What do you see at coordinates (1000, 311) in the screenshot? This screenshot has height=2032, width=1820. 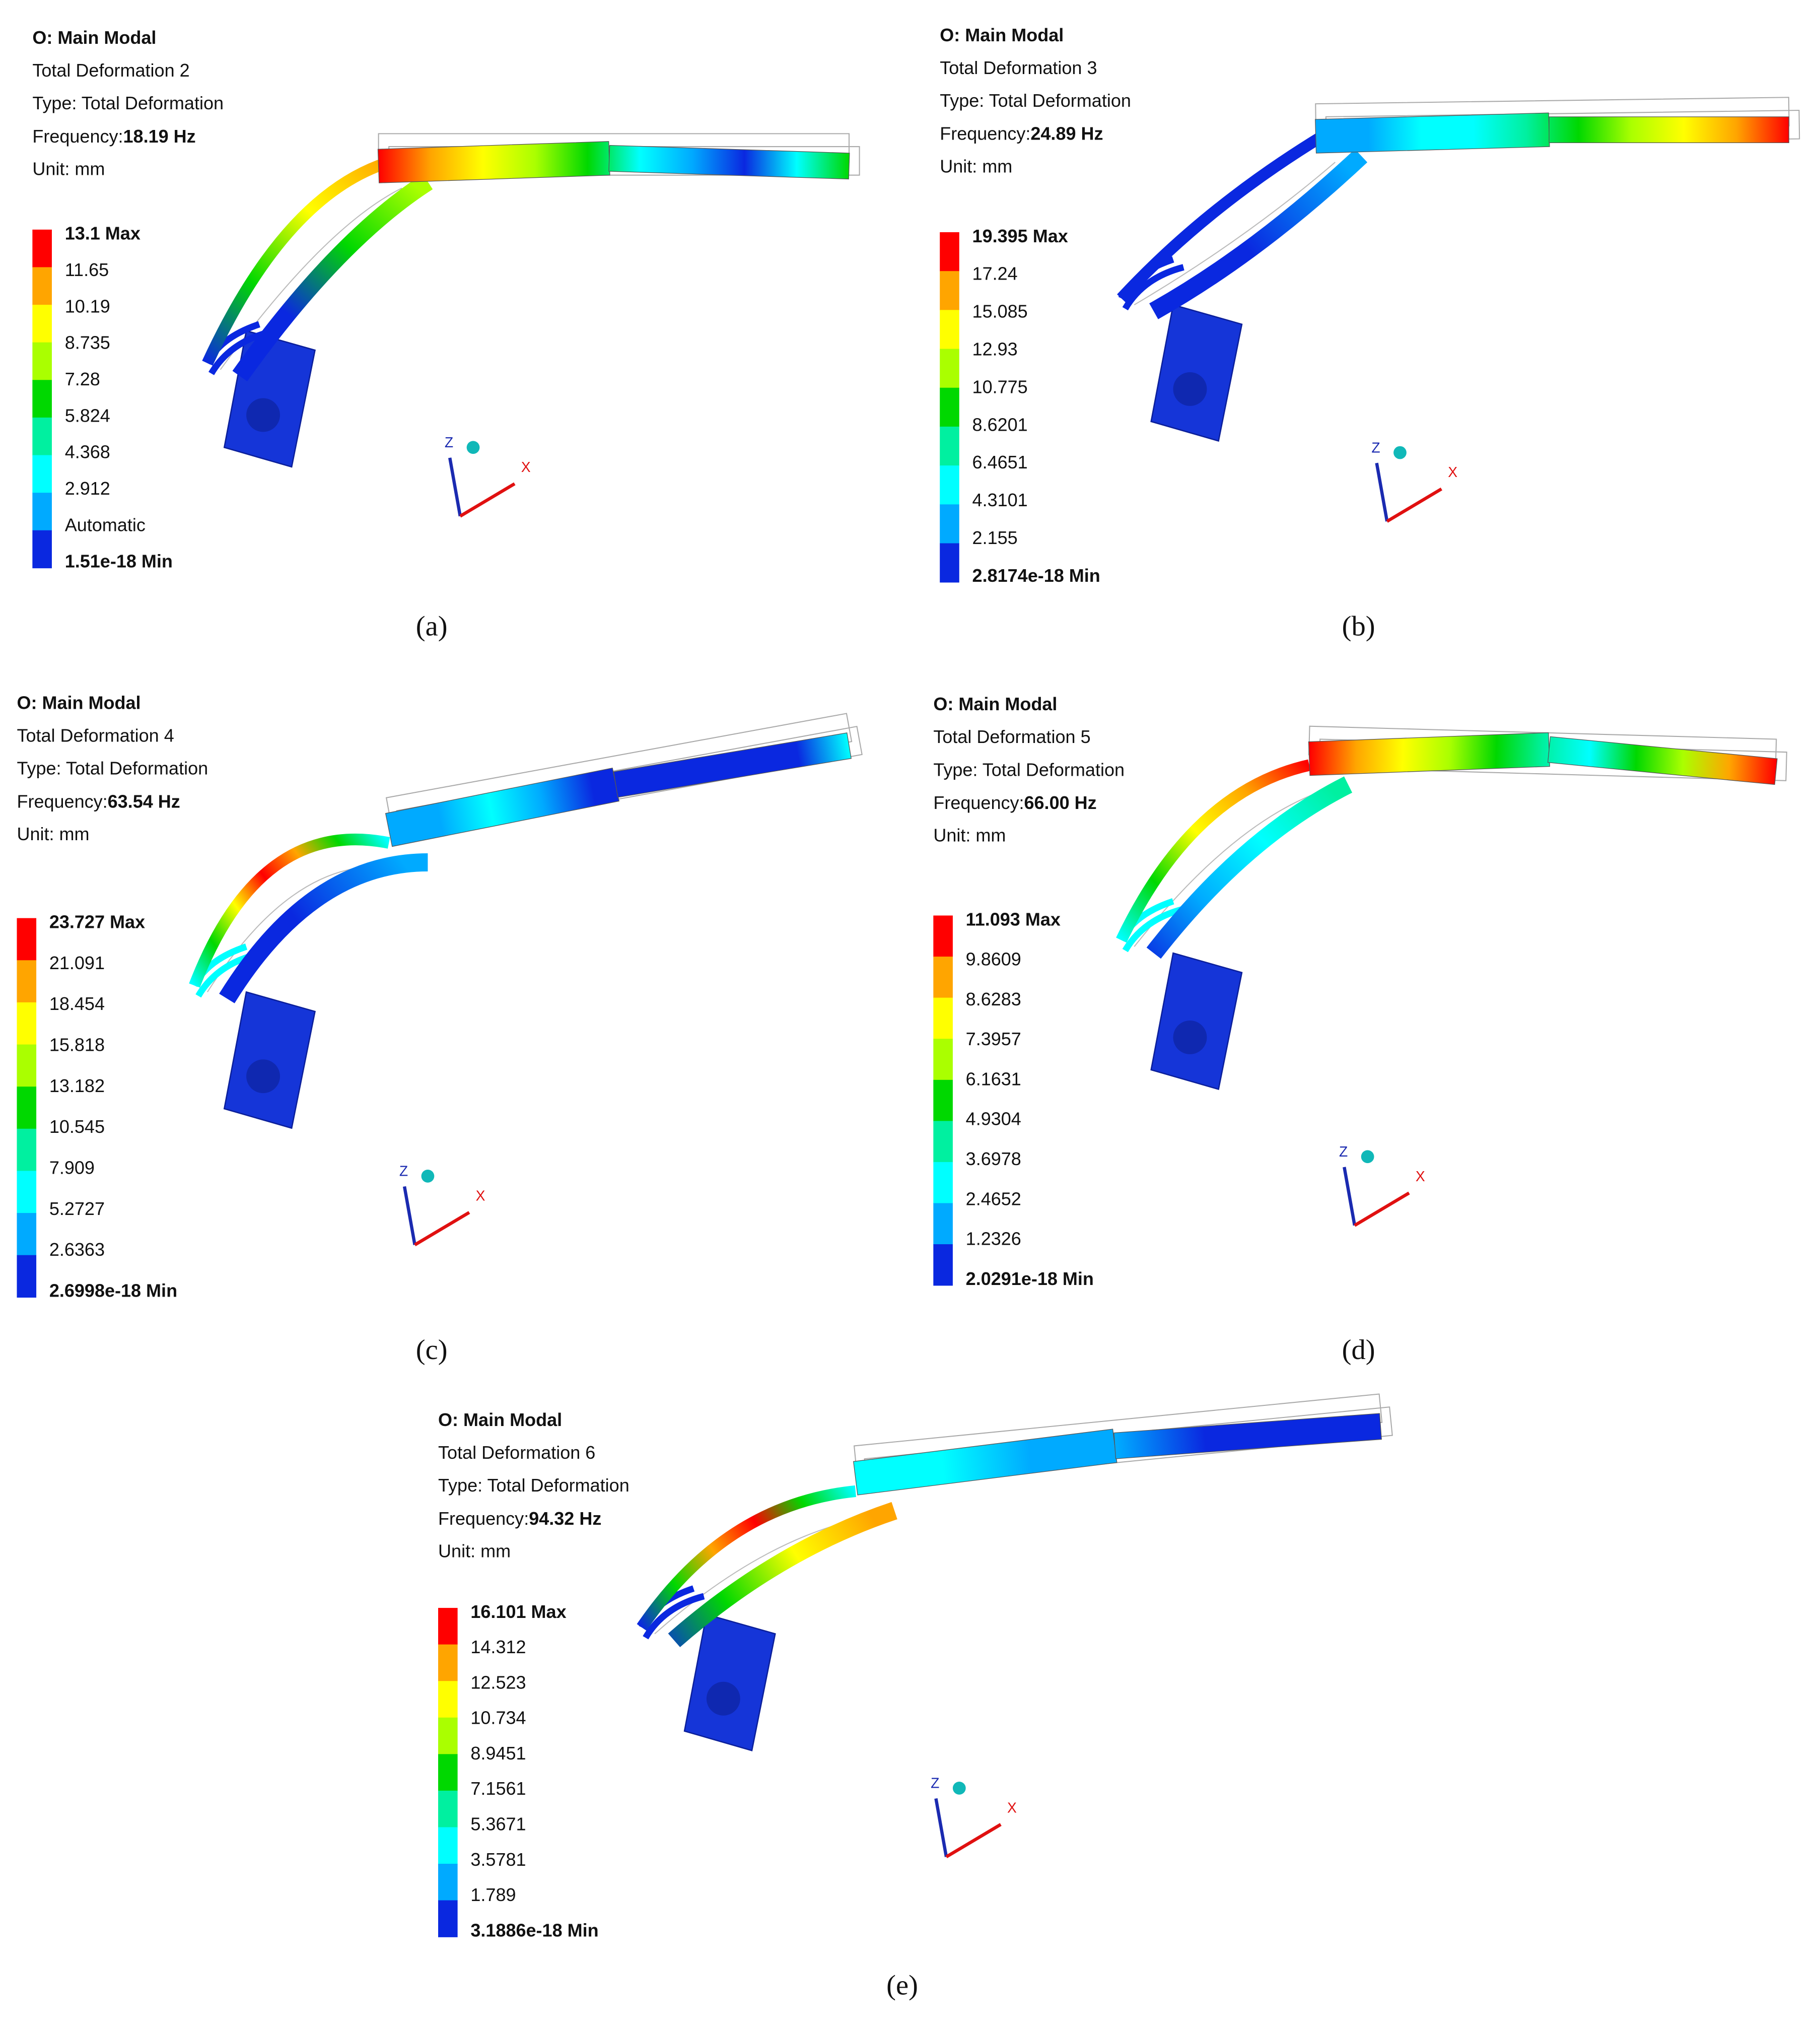 I see `legend-label: 15.085` at bounding box center [1000, 311].